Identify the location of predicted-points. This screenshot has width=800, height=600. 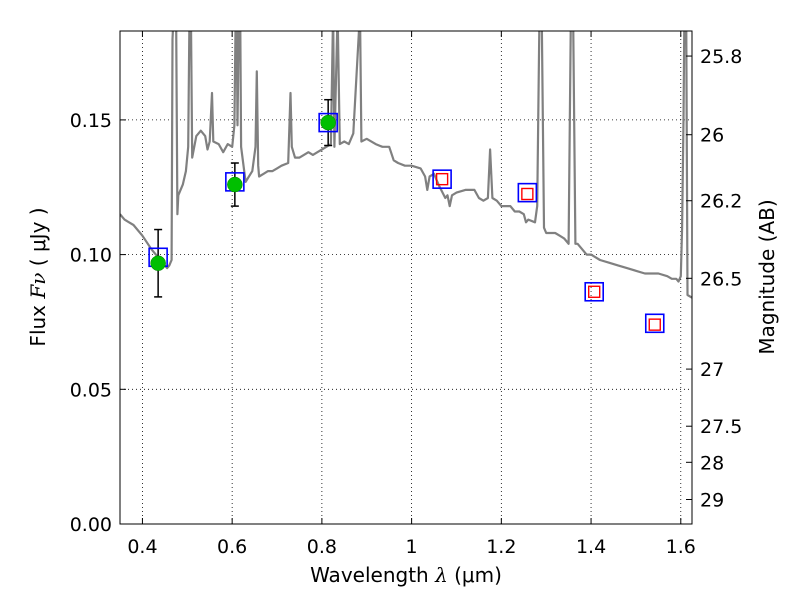
(548, 251).